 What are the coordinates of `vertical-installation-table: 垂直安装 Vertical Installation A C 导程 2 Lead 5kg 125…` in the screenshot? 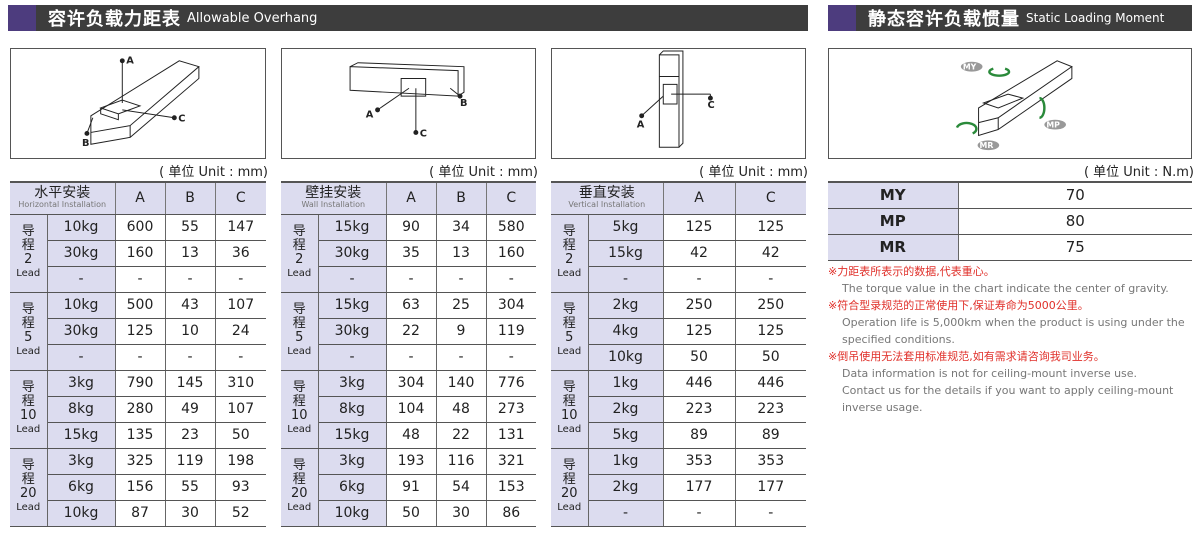 It's located at (678, 354).